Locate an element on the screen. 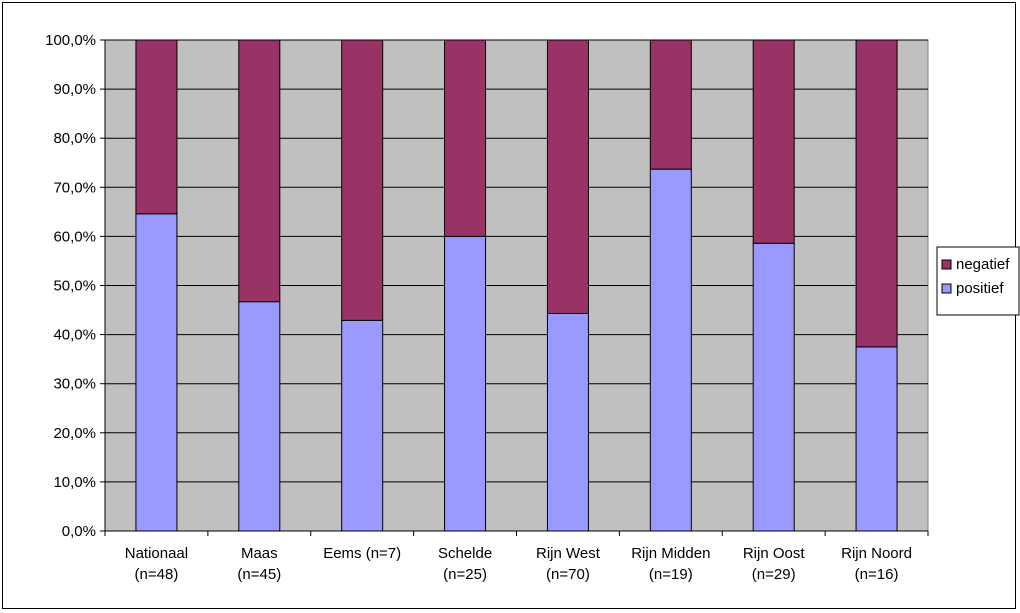 The height and width of the screenshot is (613, 1020). y-tick-label: 0,0% is located at coordinates (79, 531).